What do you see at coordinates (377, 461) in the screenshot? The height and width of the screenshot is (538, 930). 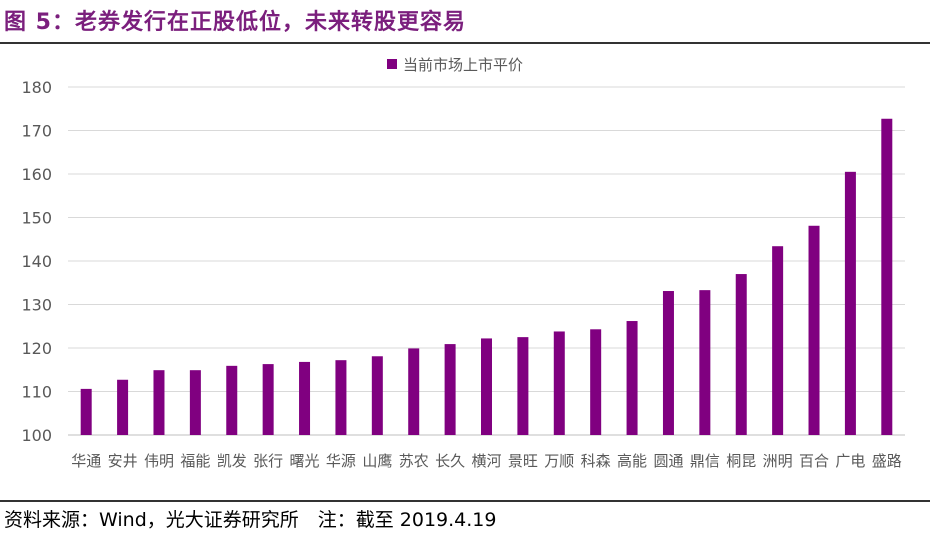 I see `x-tick-label: 山鹰` at bounding box center [377, 461].